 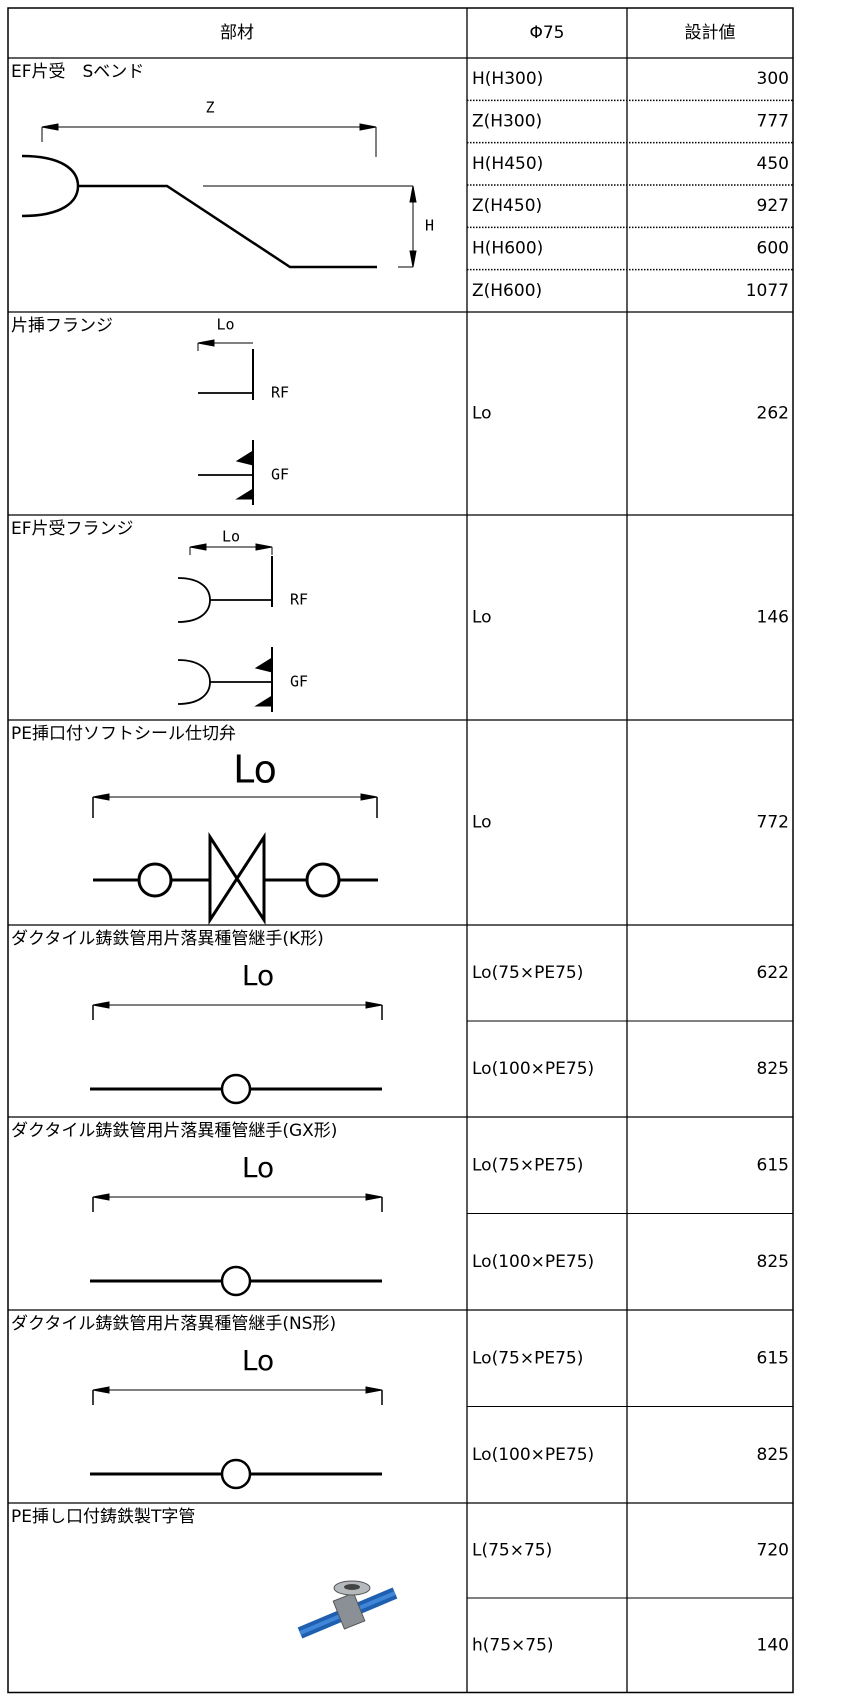 I want to click on row-label: H(H450), so click(x=507, y=164).